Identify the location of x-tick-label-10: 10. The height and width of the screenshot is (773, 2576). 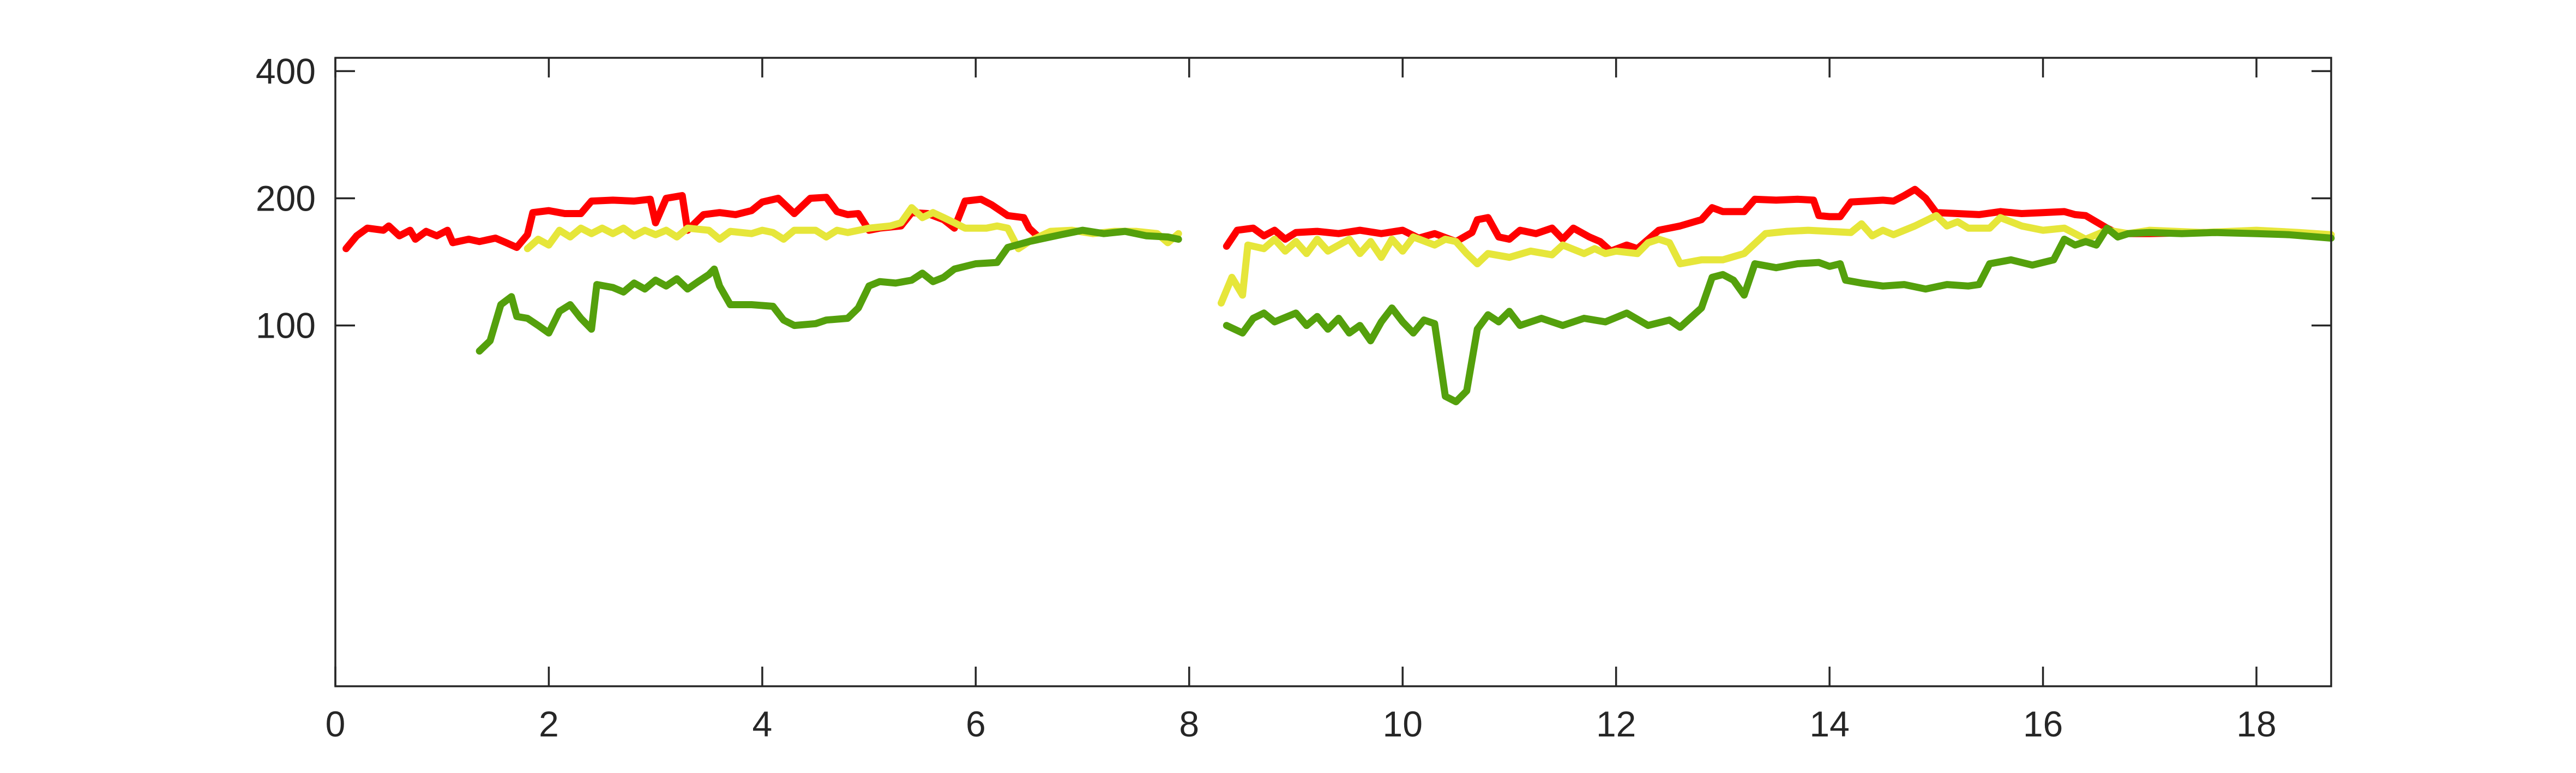
(1403, 724).